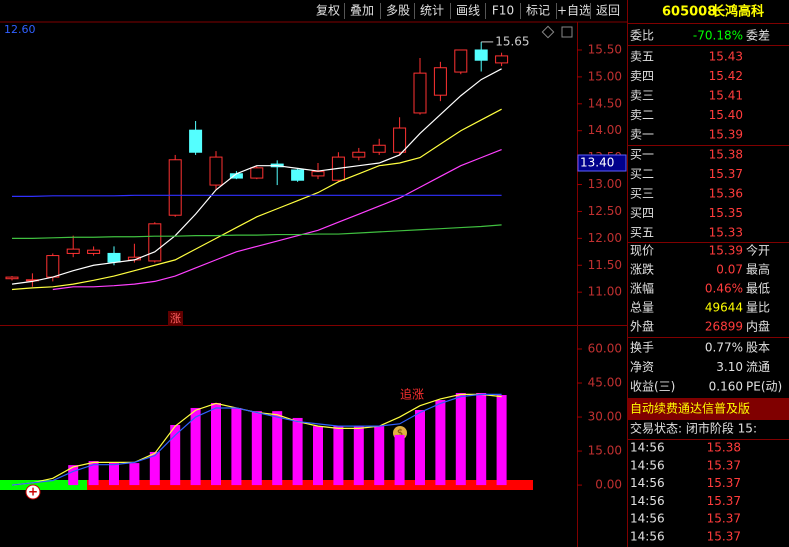  I want to click on stat-label: 总量, so click(642, 308).